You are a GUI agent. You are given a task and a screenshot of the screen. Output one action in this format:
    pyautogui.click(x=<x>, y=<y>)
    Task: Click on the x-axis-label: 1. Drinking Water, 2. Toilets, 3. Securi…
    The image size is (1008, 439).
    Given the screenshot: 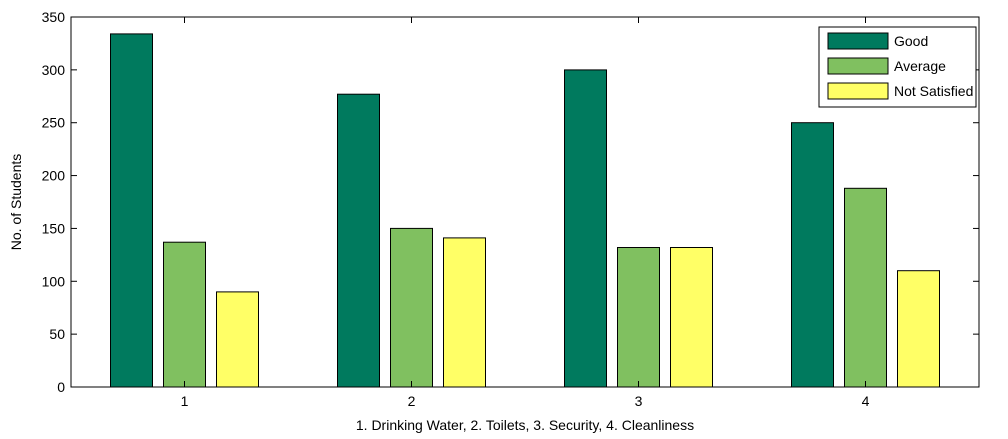 What is the action you would take?
    pyautogui.click(x=525, y=425)
    